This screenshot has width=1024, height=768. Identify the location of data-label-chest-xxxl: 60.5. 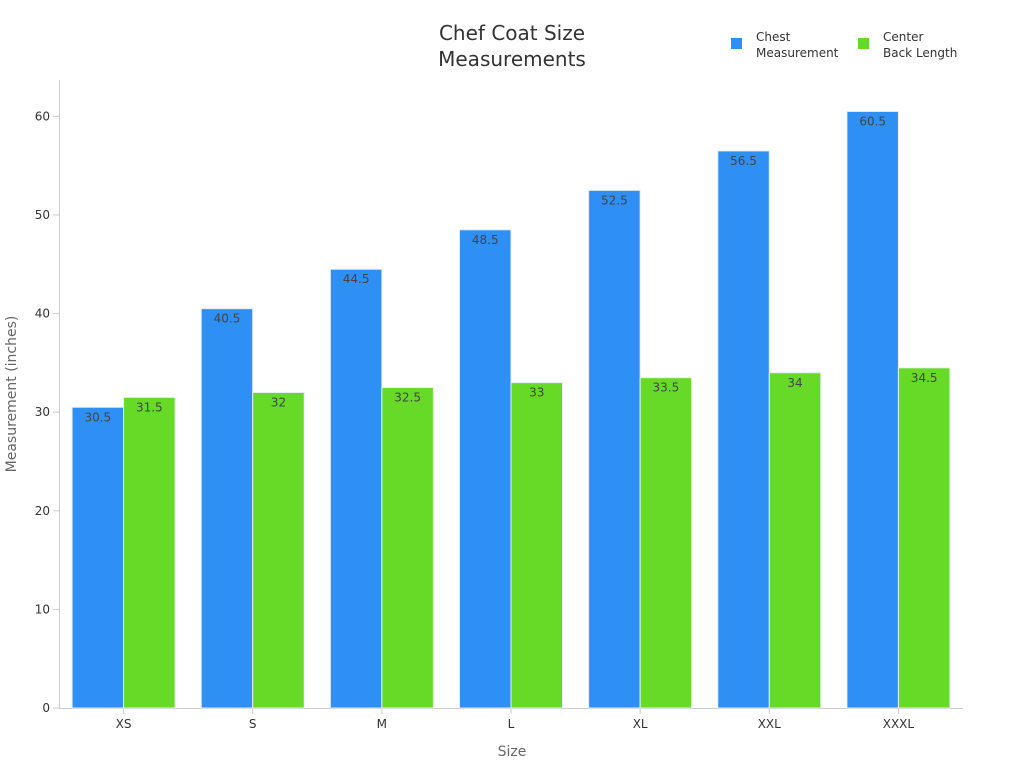
(872, 121).